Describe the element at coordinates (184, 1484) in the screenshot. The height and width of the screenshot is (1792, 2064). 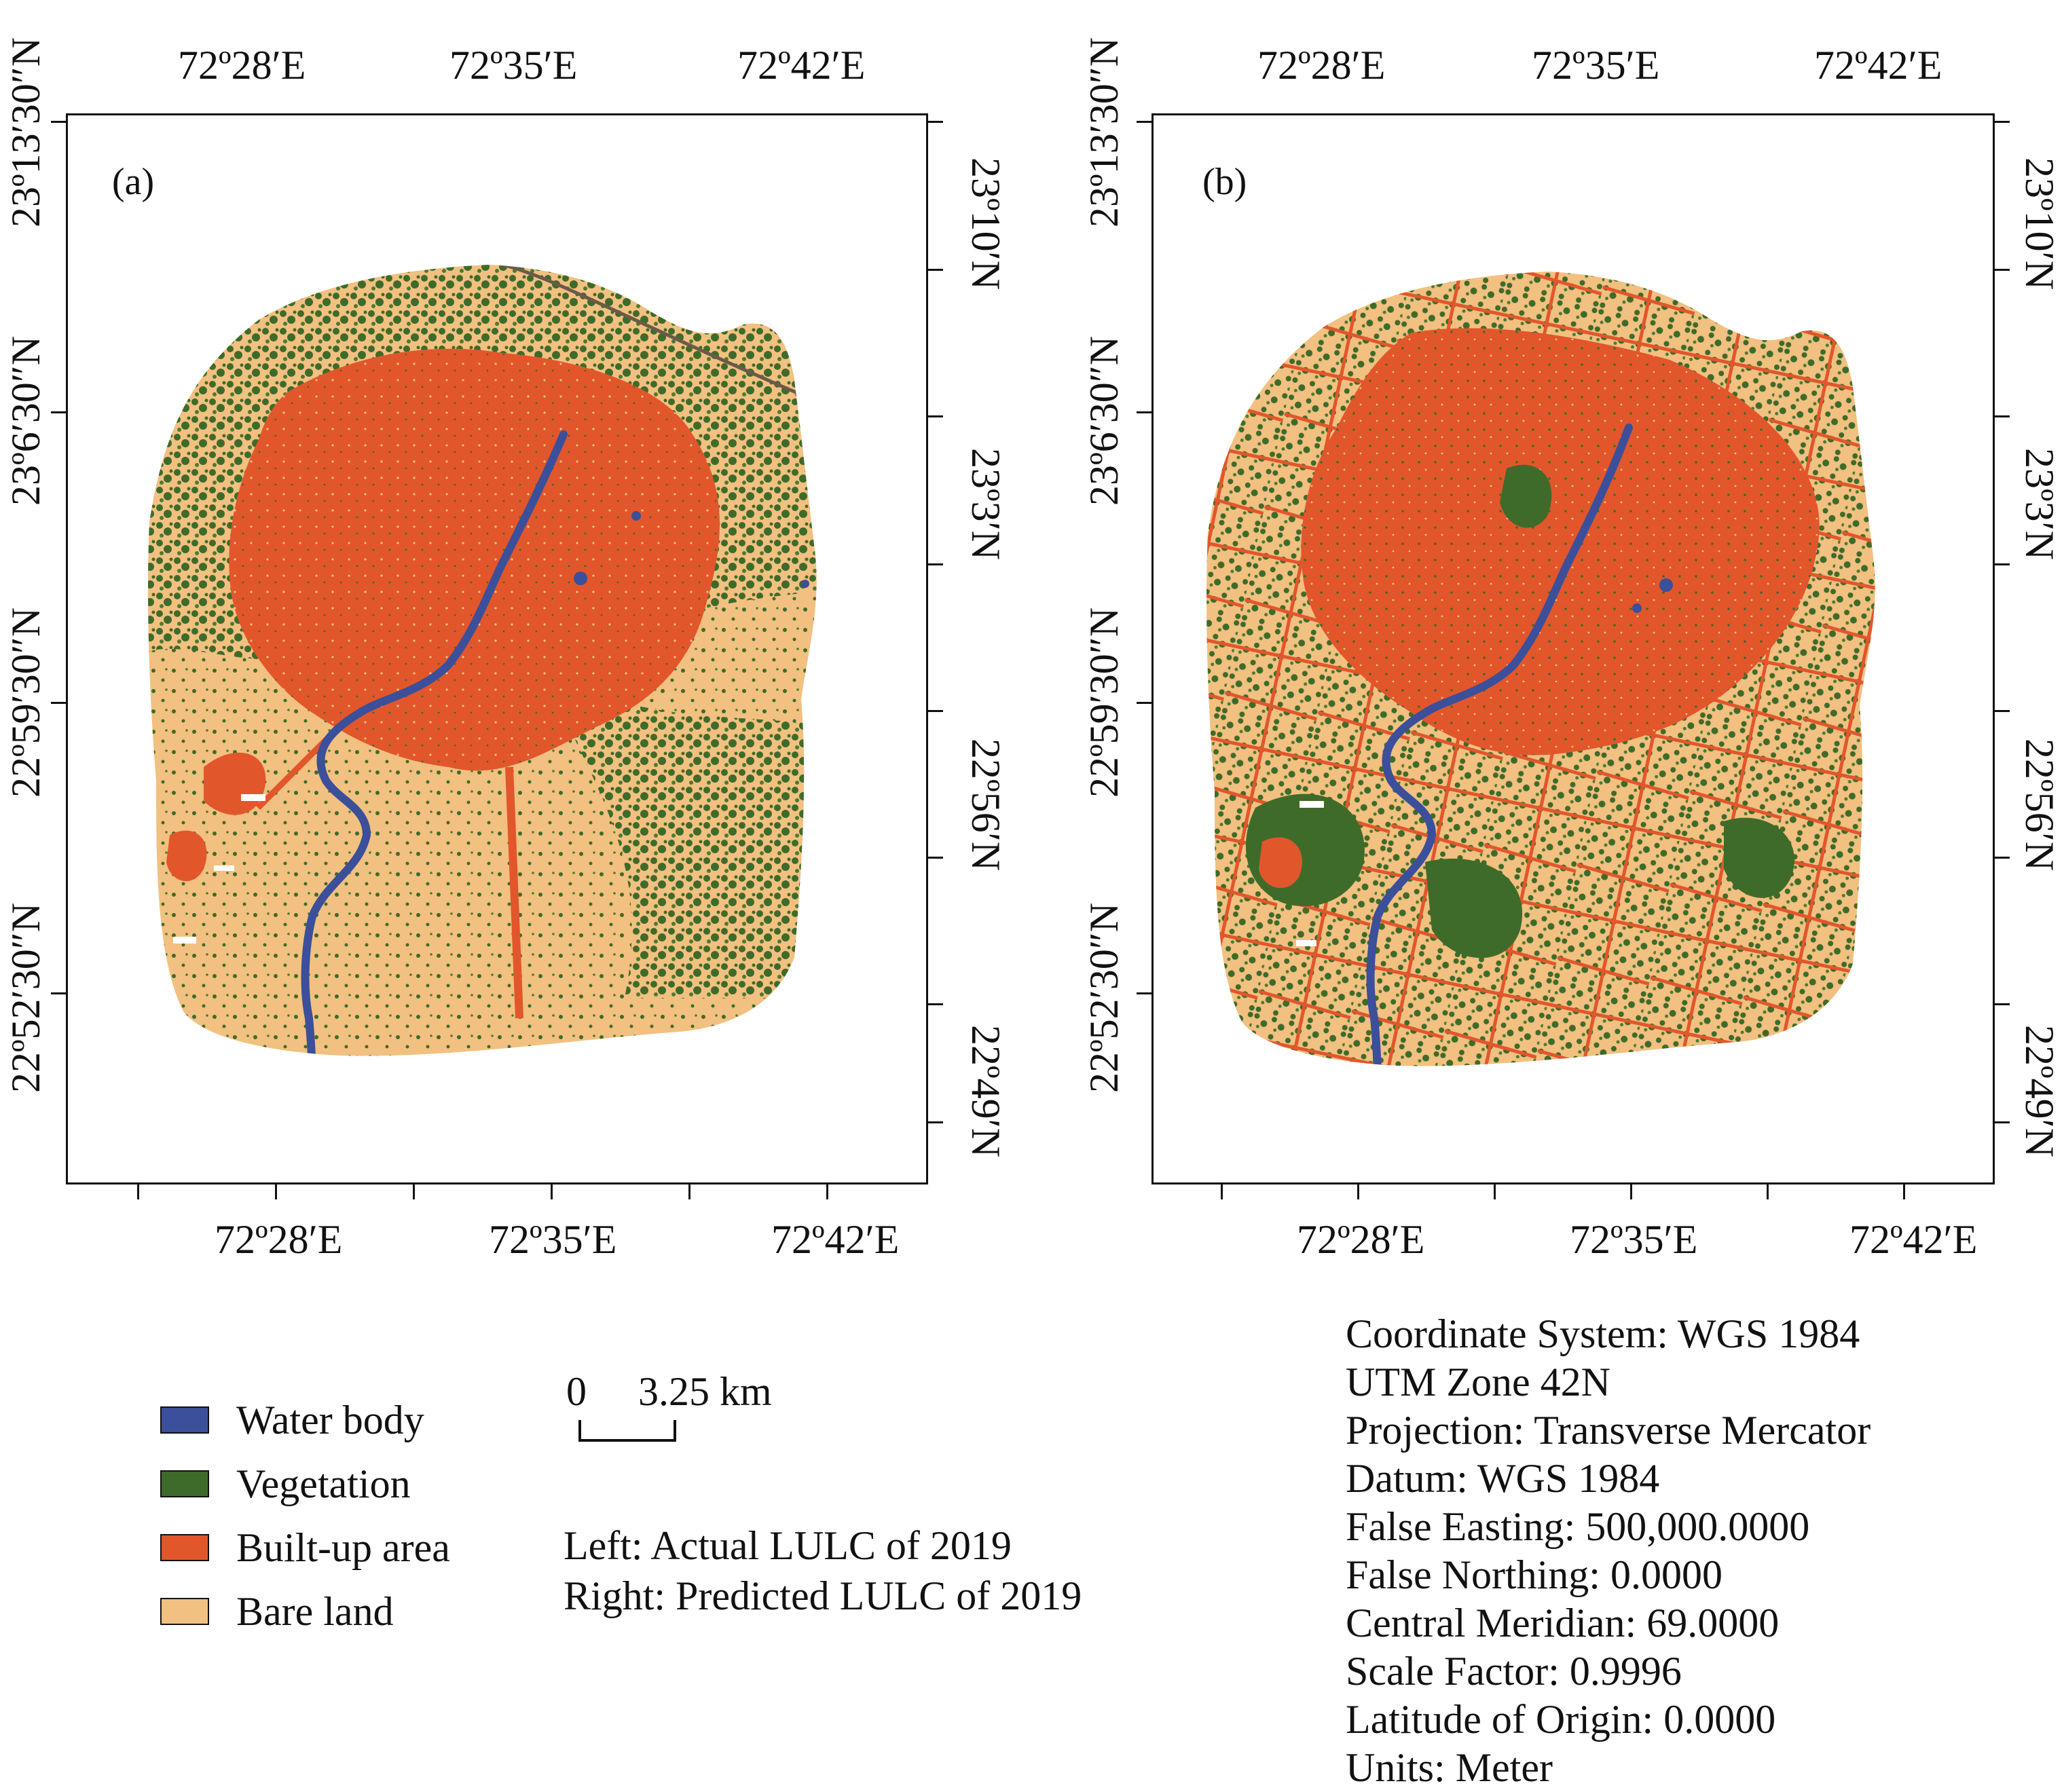
I see `legend-swatch-vegetation` at that location.